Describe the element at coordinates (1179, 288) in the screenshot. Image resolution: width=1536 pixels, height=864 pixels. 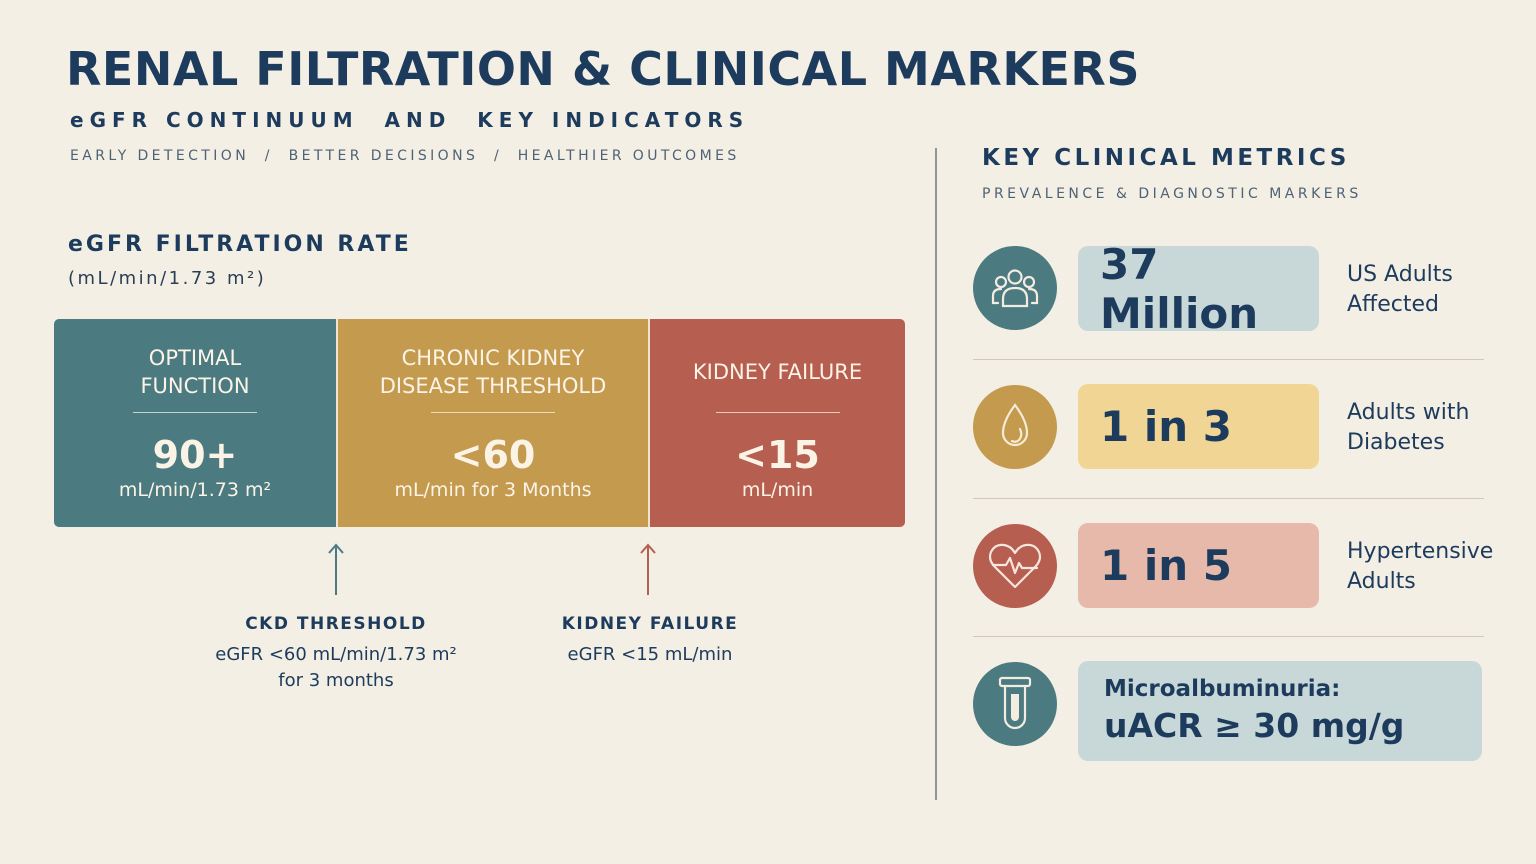
I see `metric-value: 37 Million` at that location.